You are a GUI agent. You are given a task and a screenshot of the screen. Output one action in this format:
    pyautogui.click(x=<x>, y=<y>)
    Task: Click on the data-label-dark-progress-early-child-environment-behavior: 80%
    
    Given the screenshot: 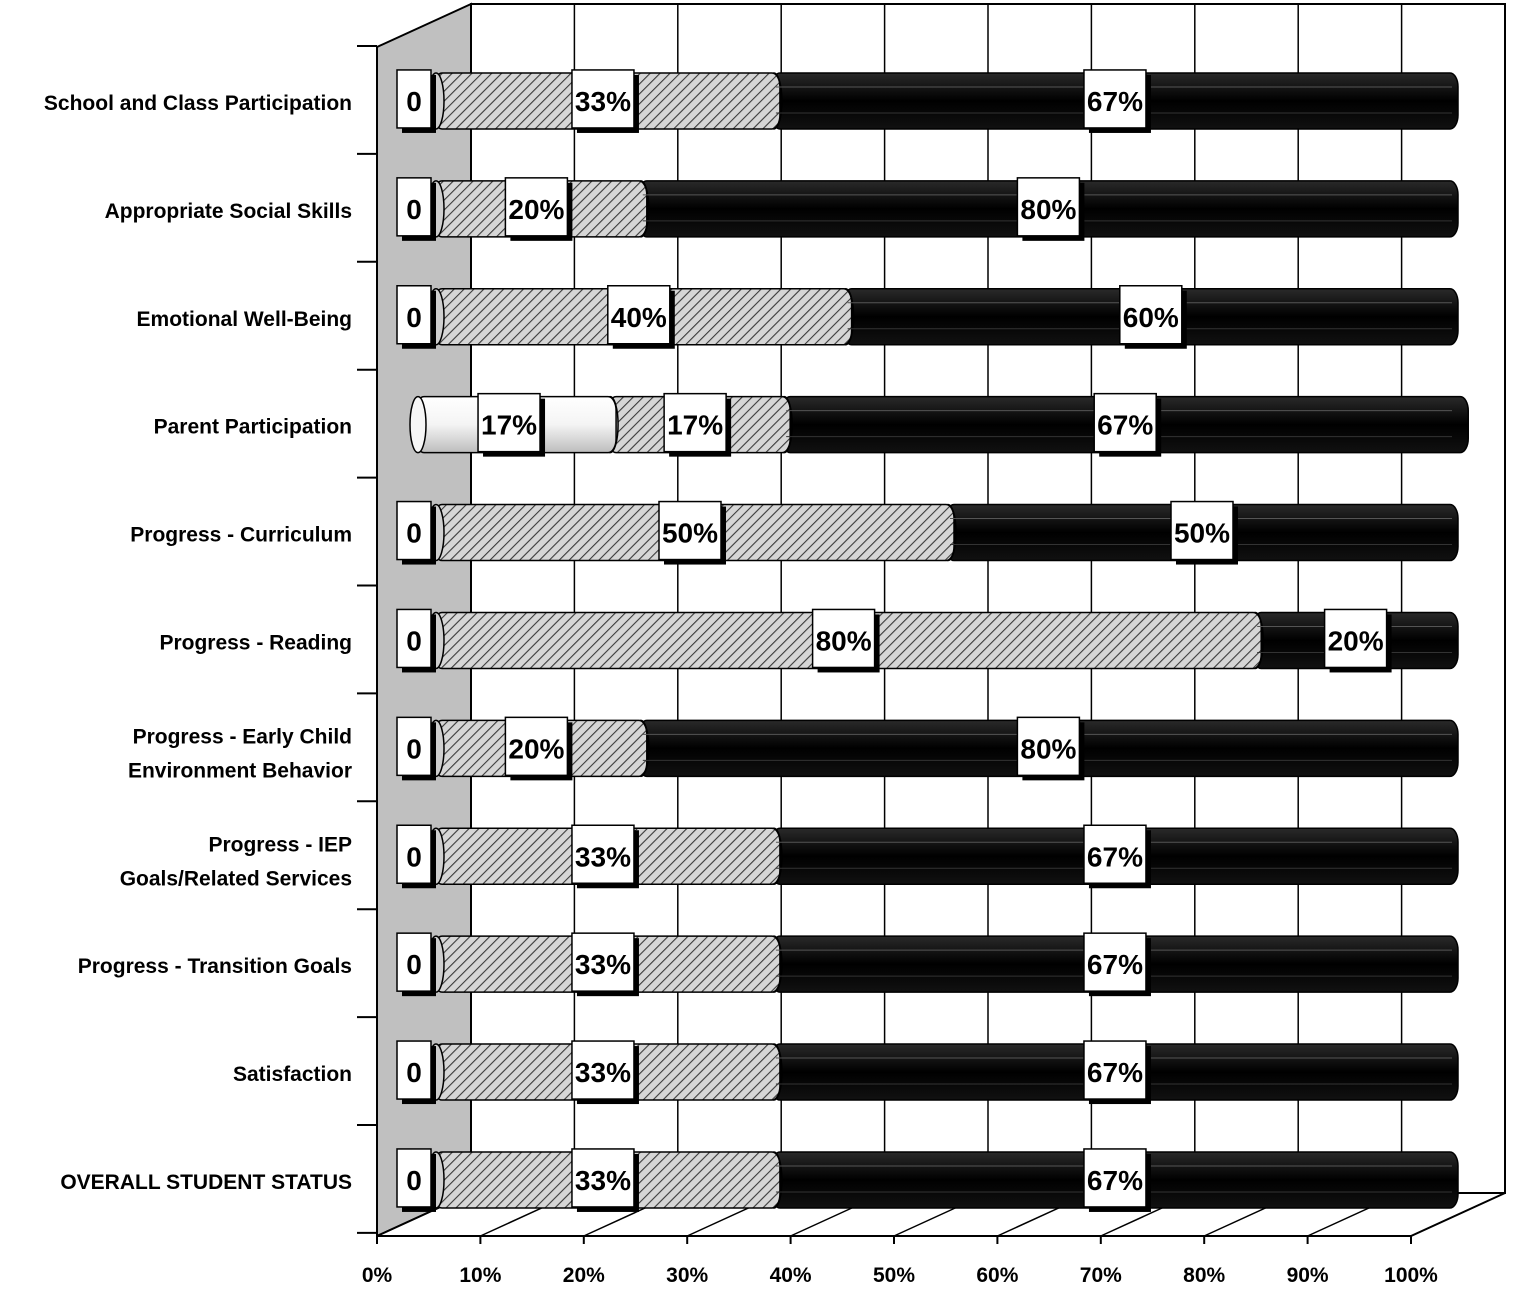 What is the action you would take?
    pyautogui.click(x=1048, y=748)
    